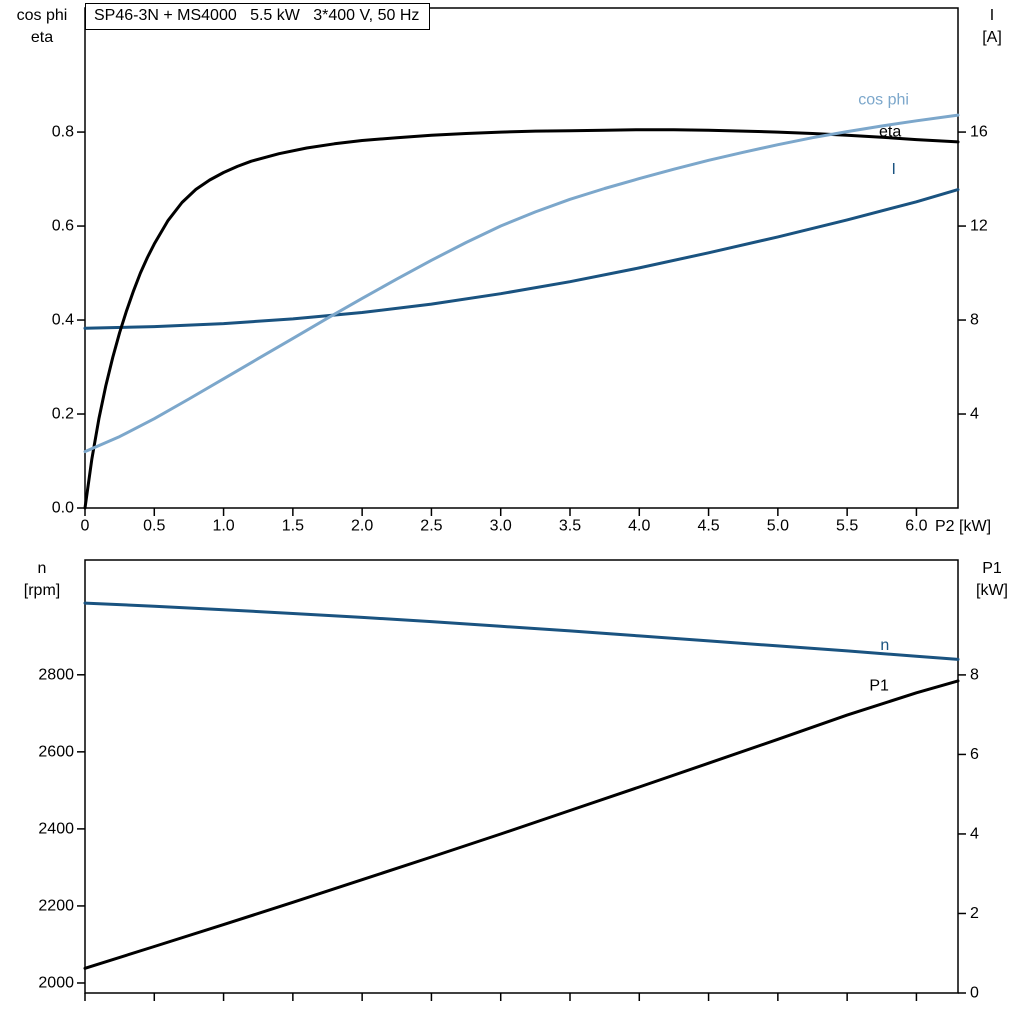 The height and width of the screenshot is (1024, 1024). What do you see at coordinates (85, 526) in the screenshot?
I see `x-tick-label: 0` at bounding box center [85, 526].